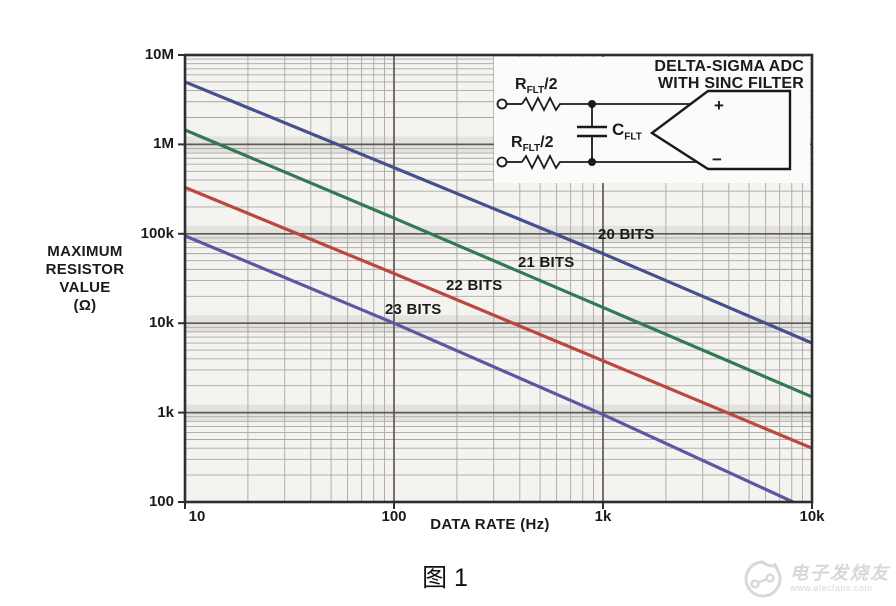  I want to click on resistor-bottom-base: R, so click(517, 142).